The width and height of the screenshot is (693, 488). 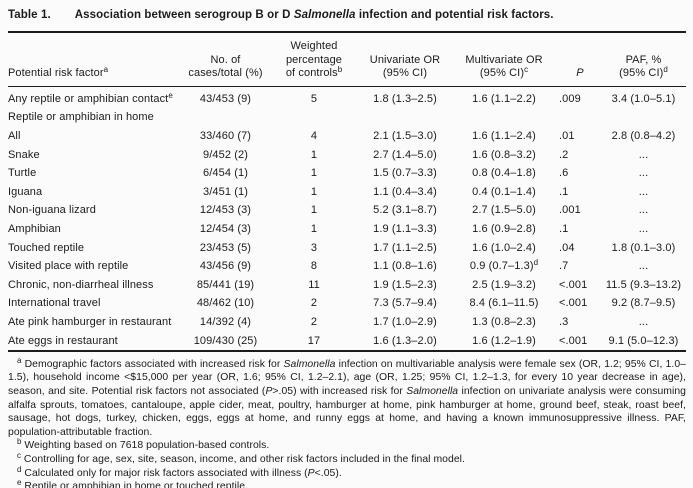 I want to click on cell-weighted_pct, so click(x=314, y=117).